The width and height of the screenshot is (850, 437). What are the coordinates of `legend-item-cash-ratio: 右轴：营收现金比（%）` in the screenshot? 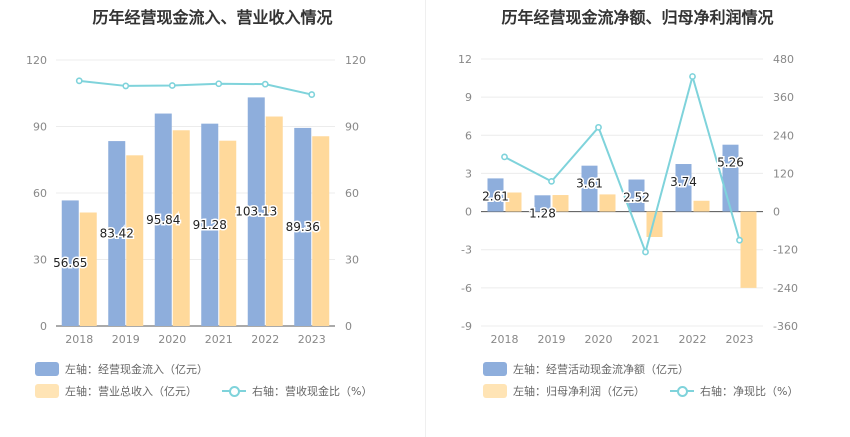 It's located at (297, 391).